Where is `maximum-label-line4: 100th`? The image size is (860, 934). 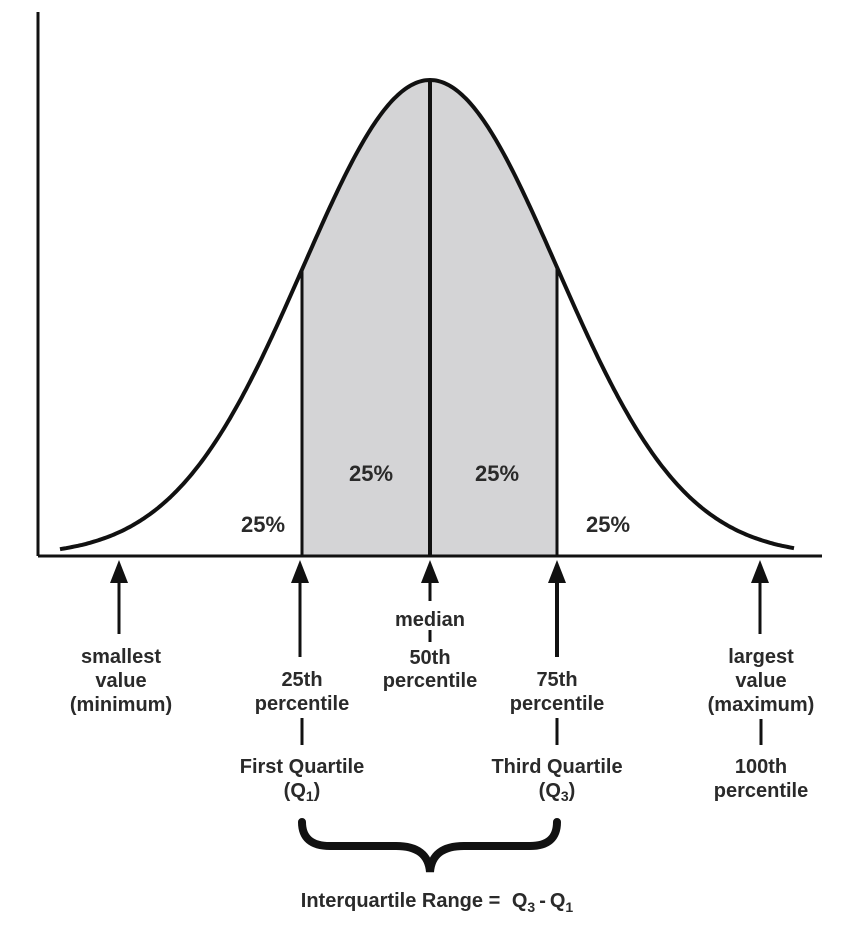
maximum-label-line4: 100th is located at coordinates (761, 767).